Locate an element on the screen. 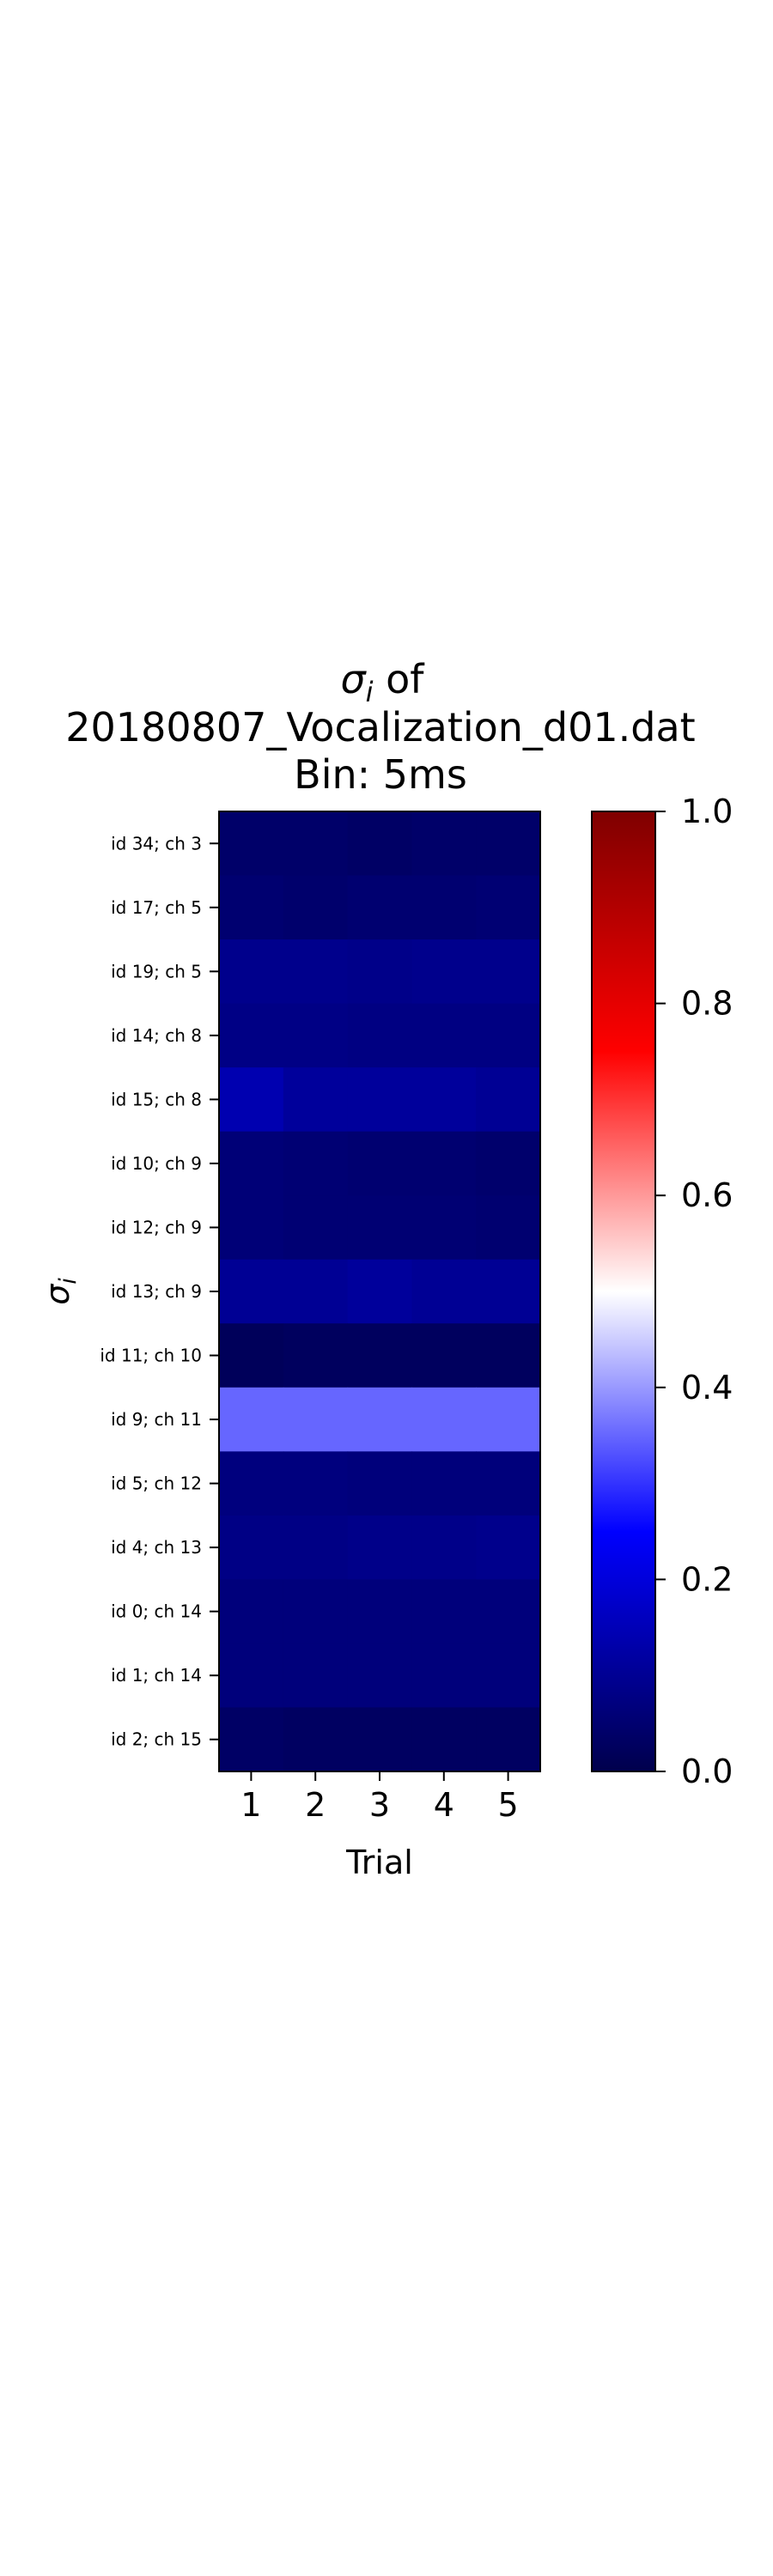  ylabel-sigma: σ is located at coordinates (57, 1294).